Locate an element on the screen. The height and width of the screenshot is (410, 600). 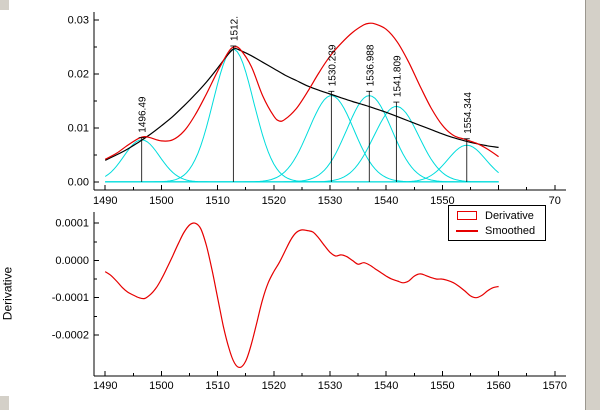
y-tick-label: -0.0001 is located at coordinates (70, 298).